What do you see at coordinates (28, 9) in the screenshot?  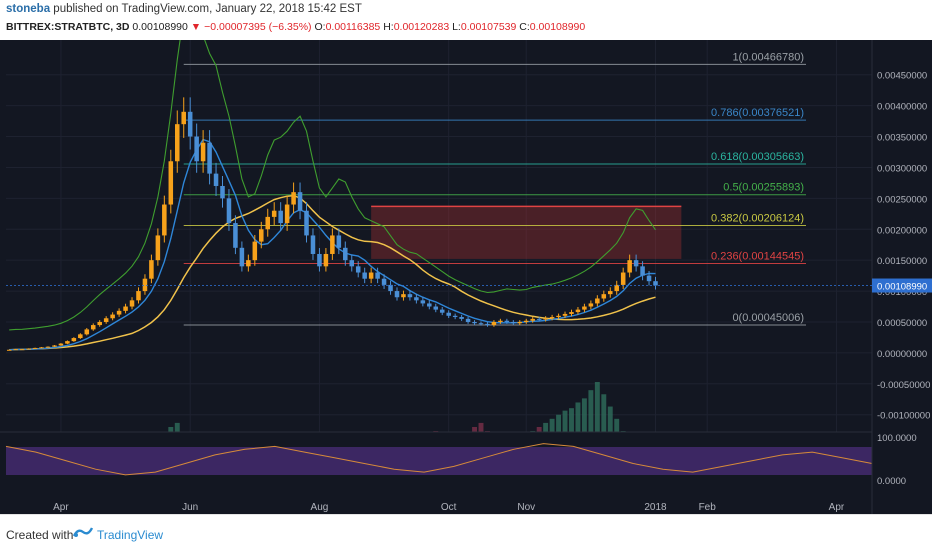 I see `author-link: stoneba` at bounding box center [28, 9].